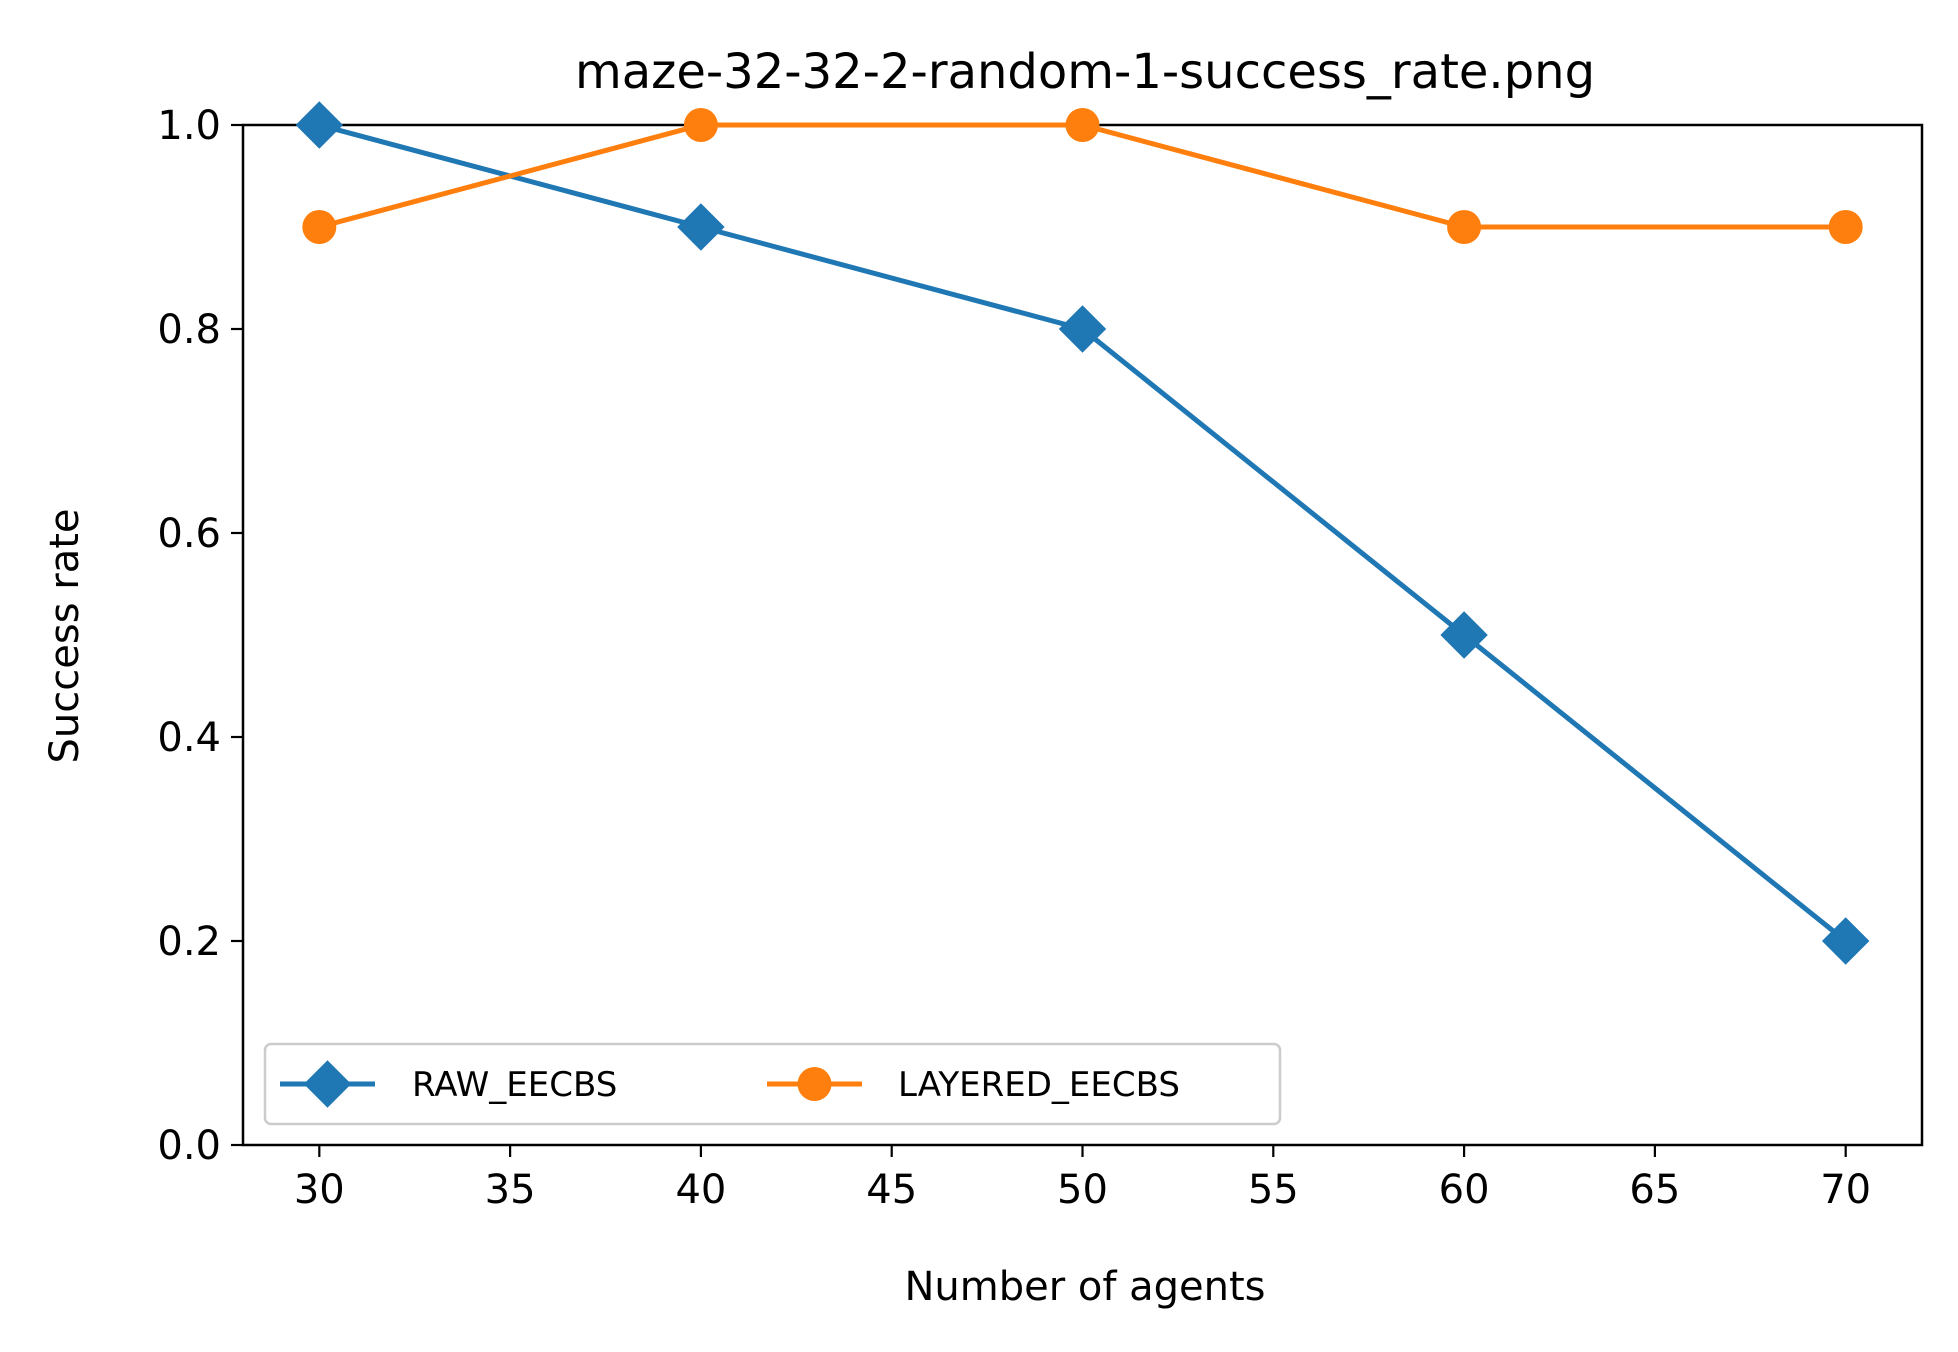 Image resolution: width=1958 pixels, height=1352 pixels. I want to click on x-tick-label: 65, so click(1654, 1190).